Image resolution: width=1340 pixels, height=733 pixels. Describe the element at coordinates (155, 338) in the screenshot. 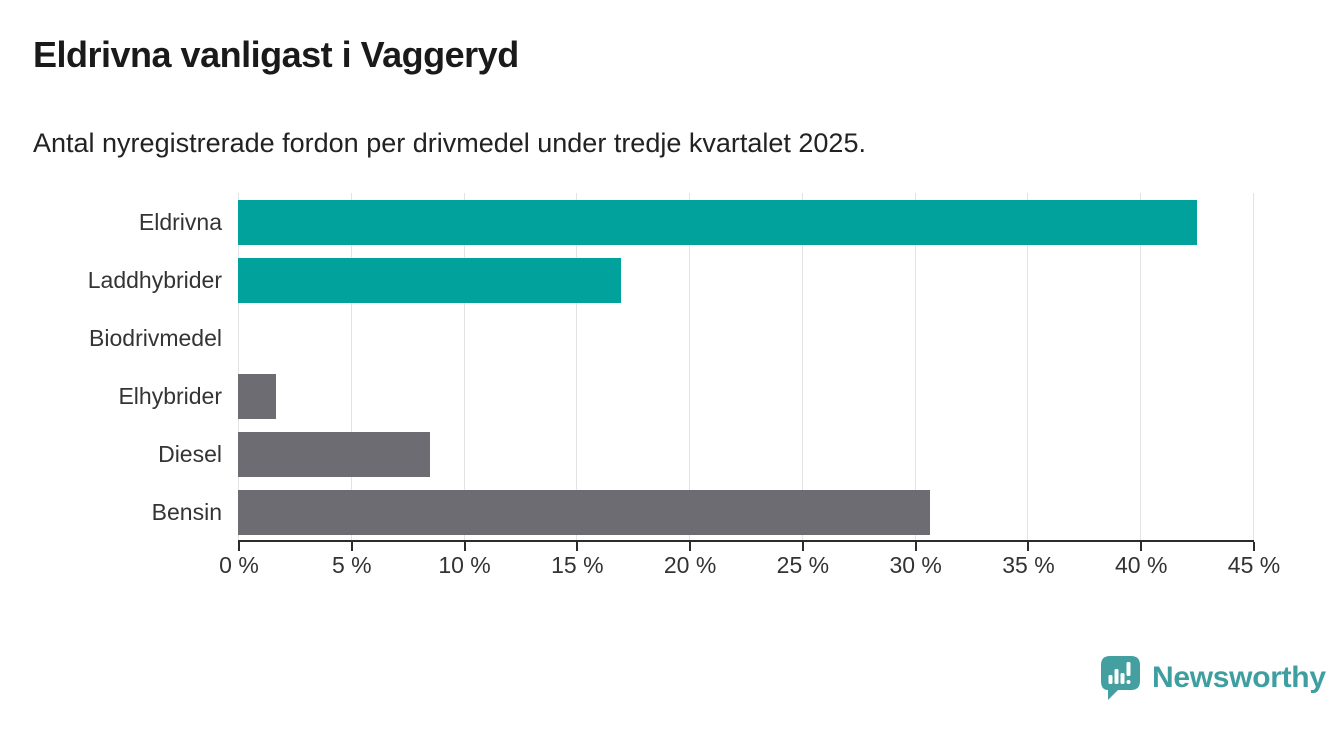

I see `category-label: Biodrivmedel` at that location.